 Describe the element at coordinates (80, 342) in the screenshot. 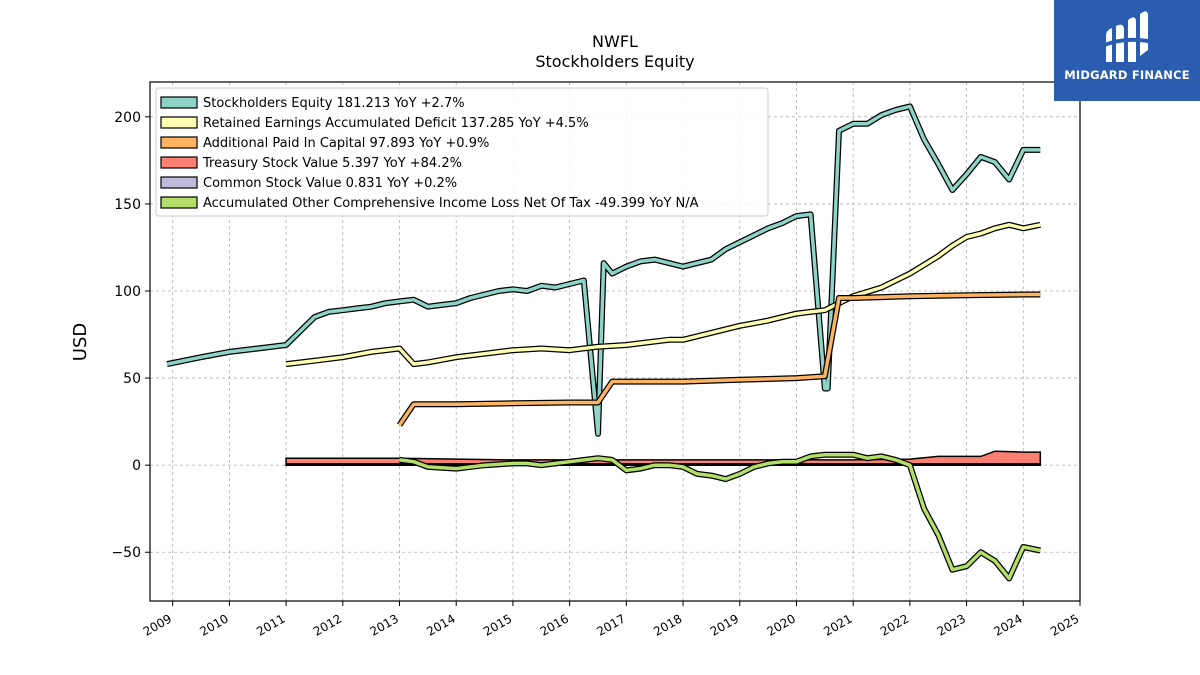

I see `y-axis-label: USD` at that location.